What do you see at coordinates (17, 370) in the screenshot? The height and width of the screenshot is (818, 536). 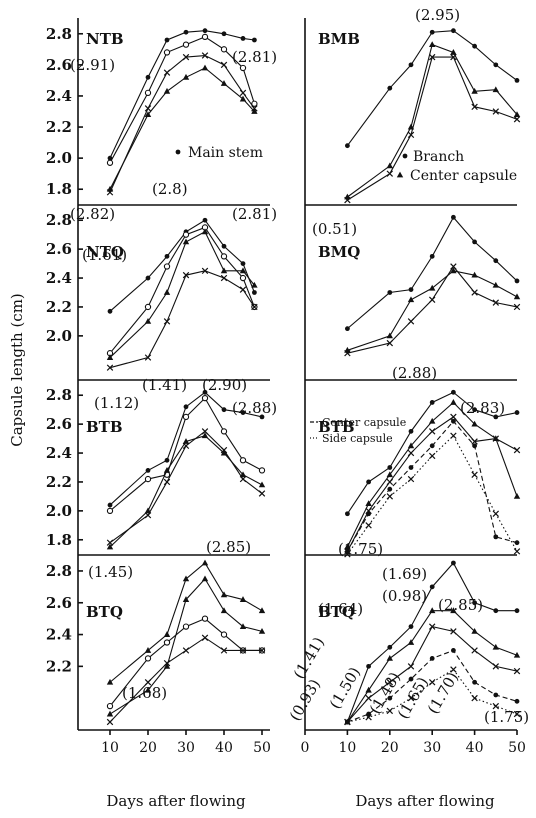 I see `y-axis-title: Capsule length (cm)` at bounding box center [17, 370].